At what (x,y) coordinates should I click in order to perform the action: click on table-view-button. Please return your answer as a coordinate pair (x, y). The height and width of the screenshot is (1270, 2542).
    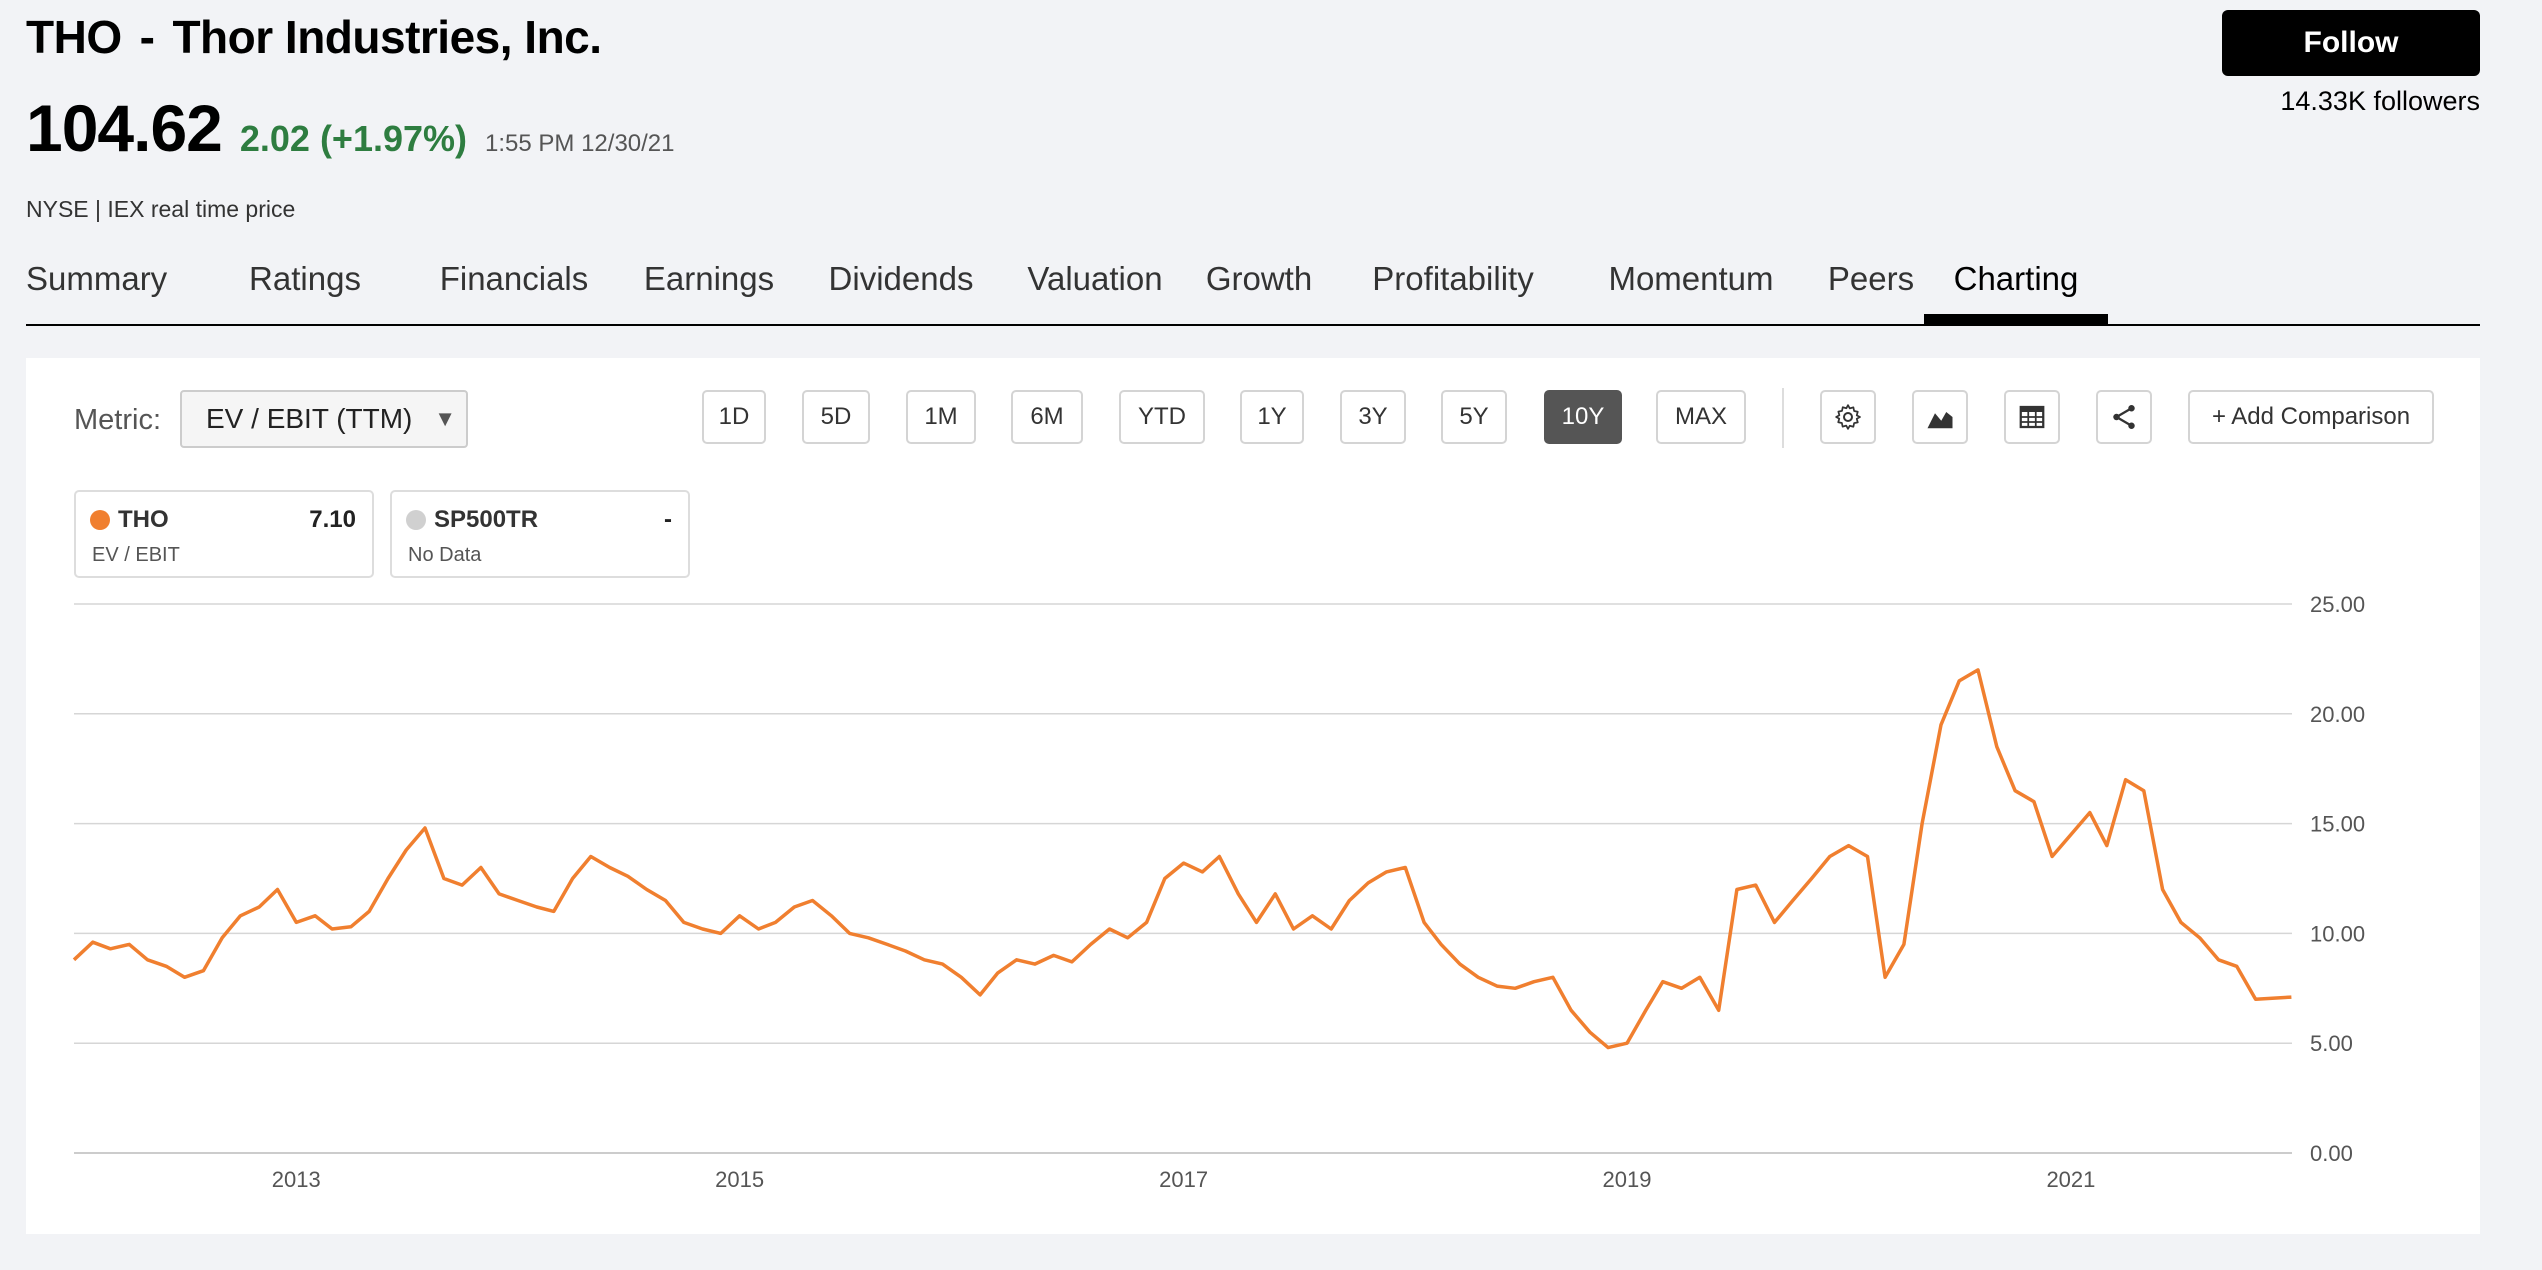
    Looking at the image, I should click on (2032, 417).